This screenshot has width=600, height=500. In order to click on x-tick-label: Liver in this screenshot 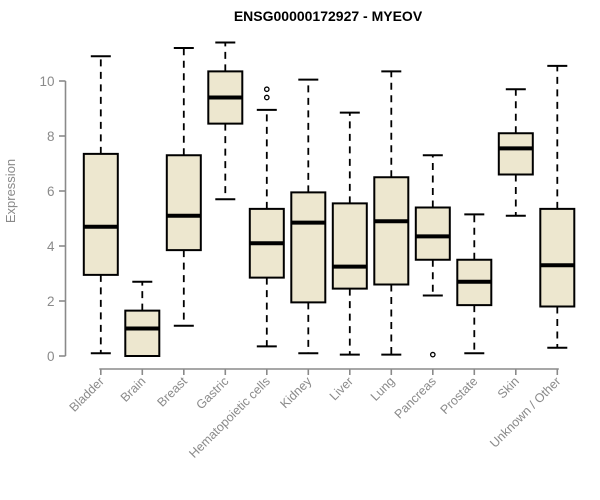, I will do `click(341, 388)`.